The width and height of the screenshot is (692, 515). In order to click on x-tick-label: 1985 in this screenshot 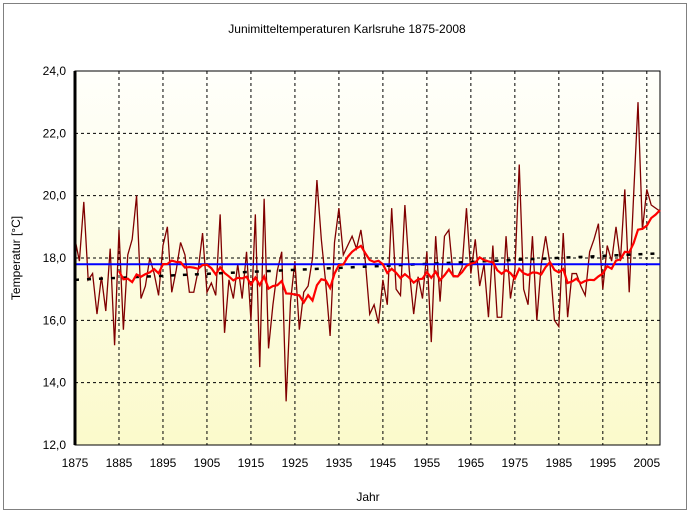, I will do `click(558, 463)`.